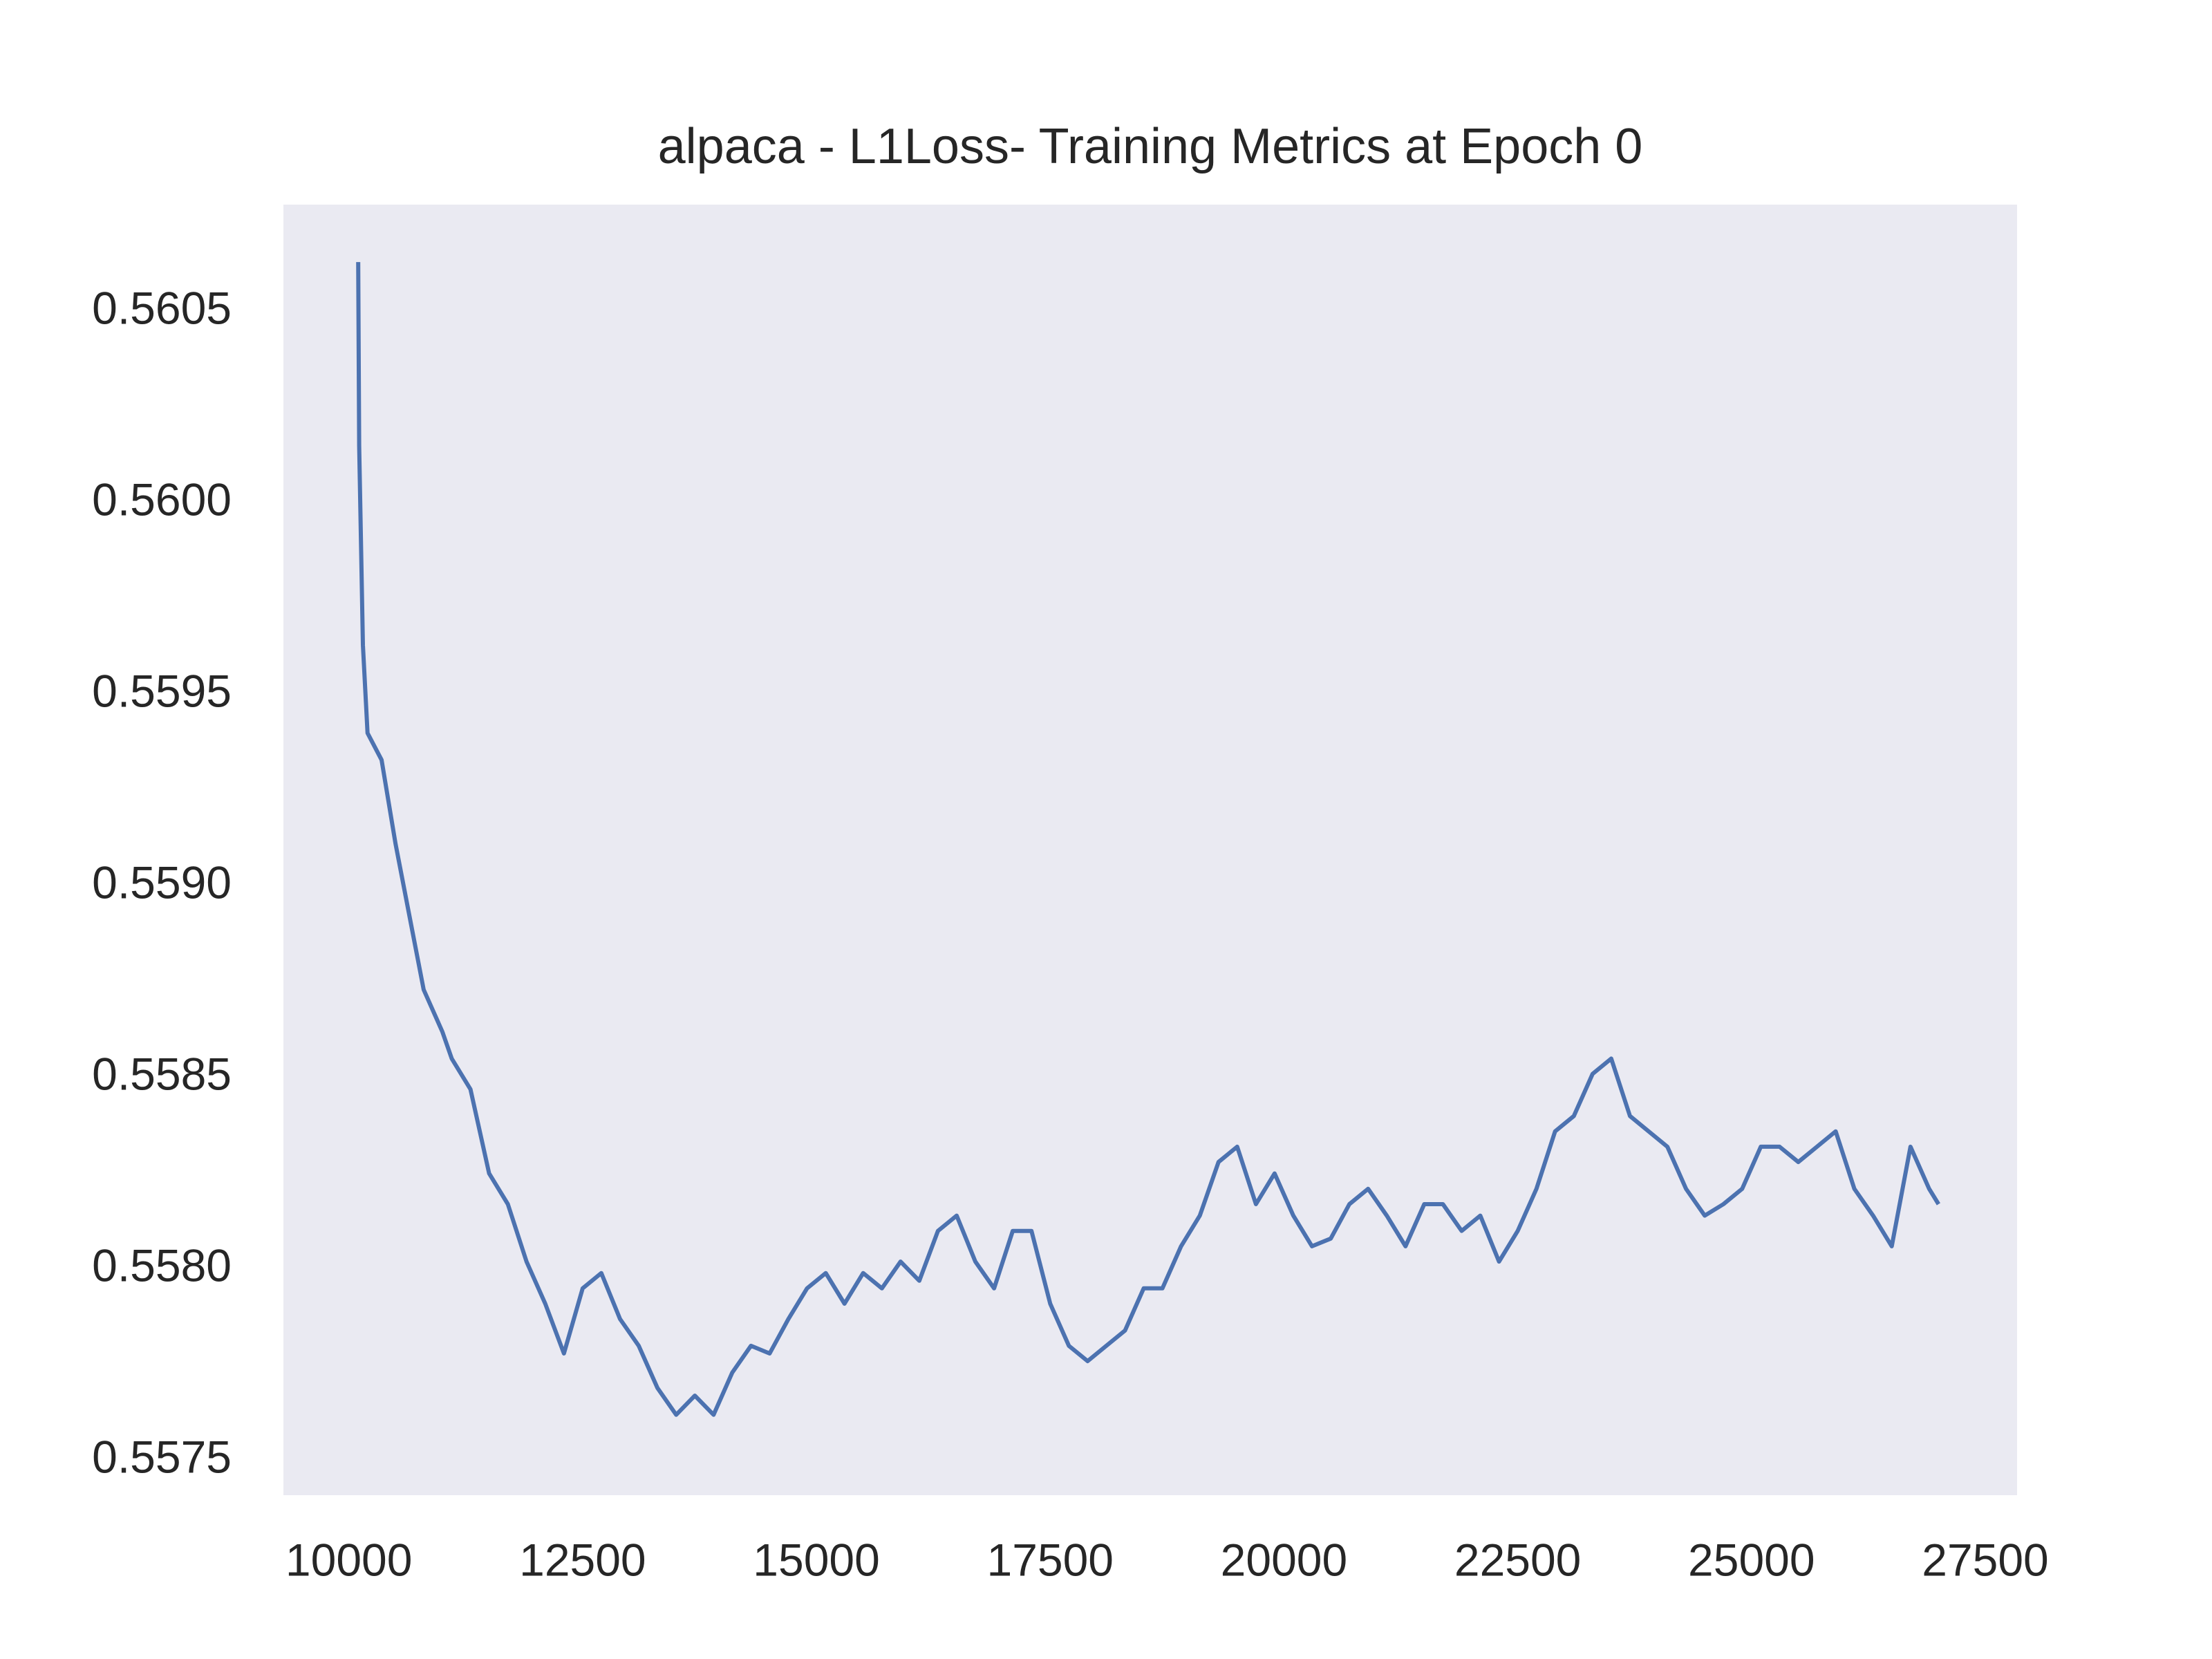 This screenshot has height=1659, width=2212. What do you see at coordinates (1284, 1559) in the screenshot?
I see `x-tick-label: 20000` at bounding box center [1284, 1559].